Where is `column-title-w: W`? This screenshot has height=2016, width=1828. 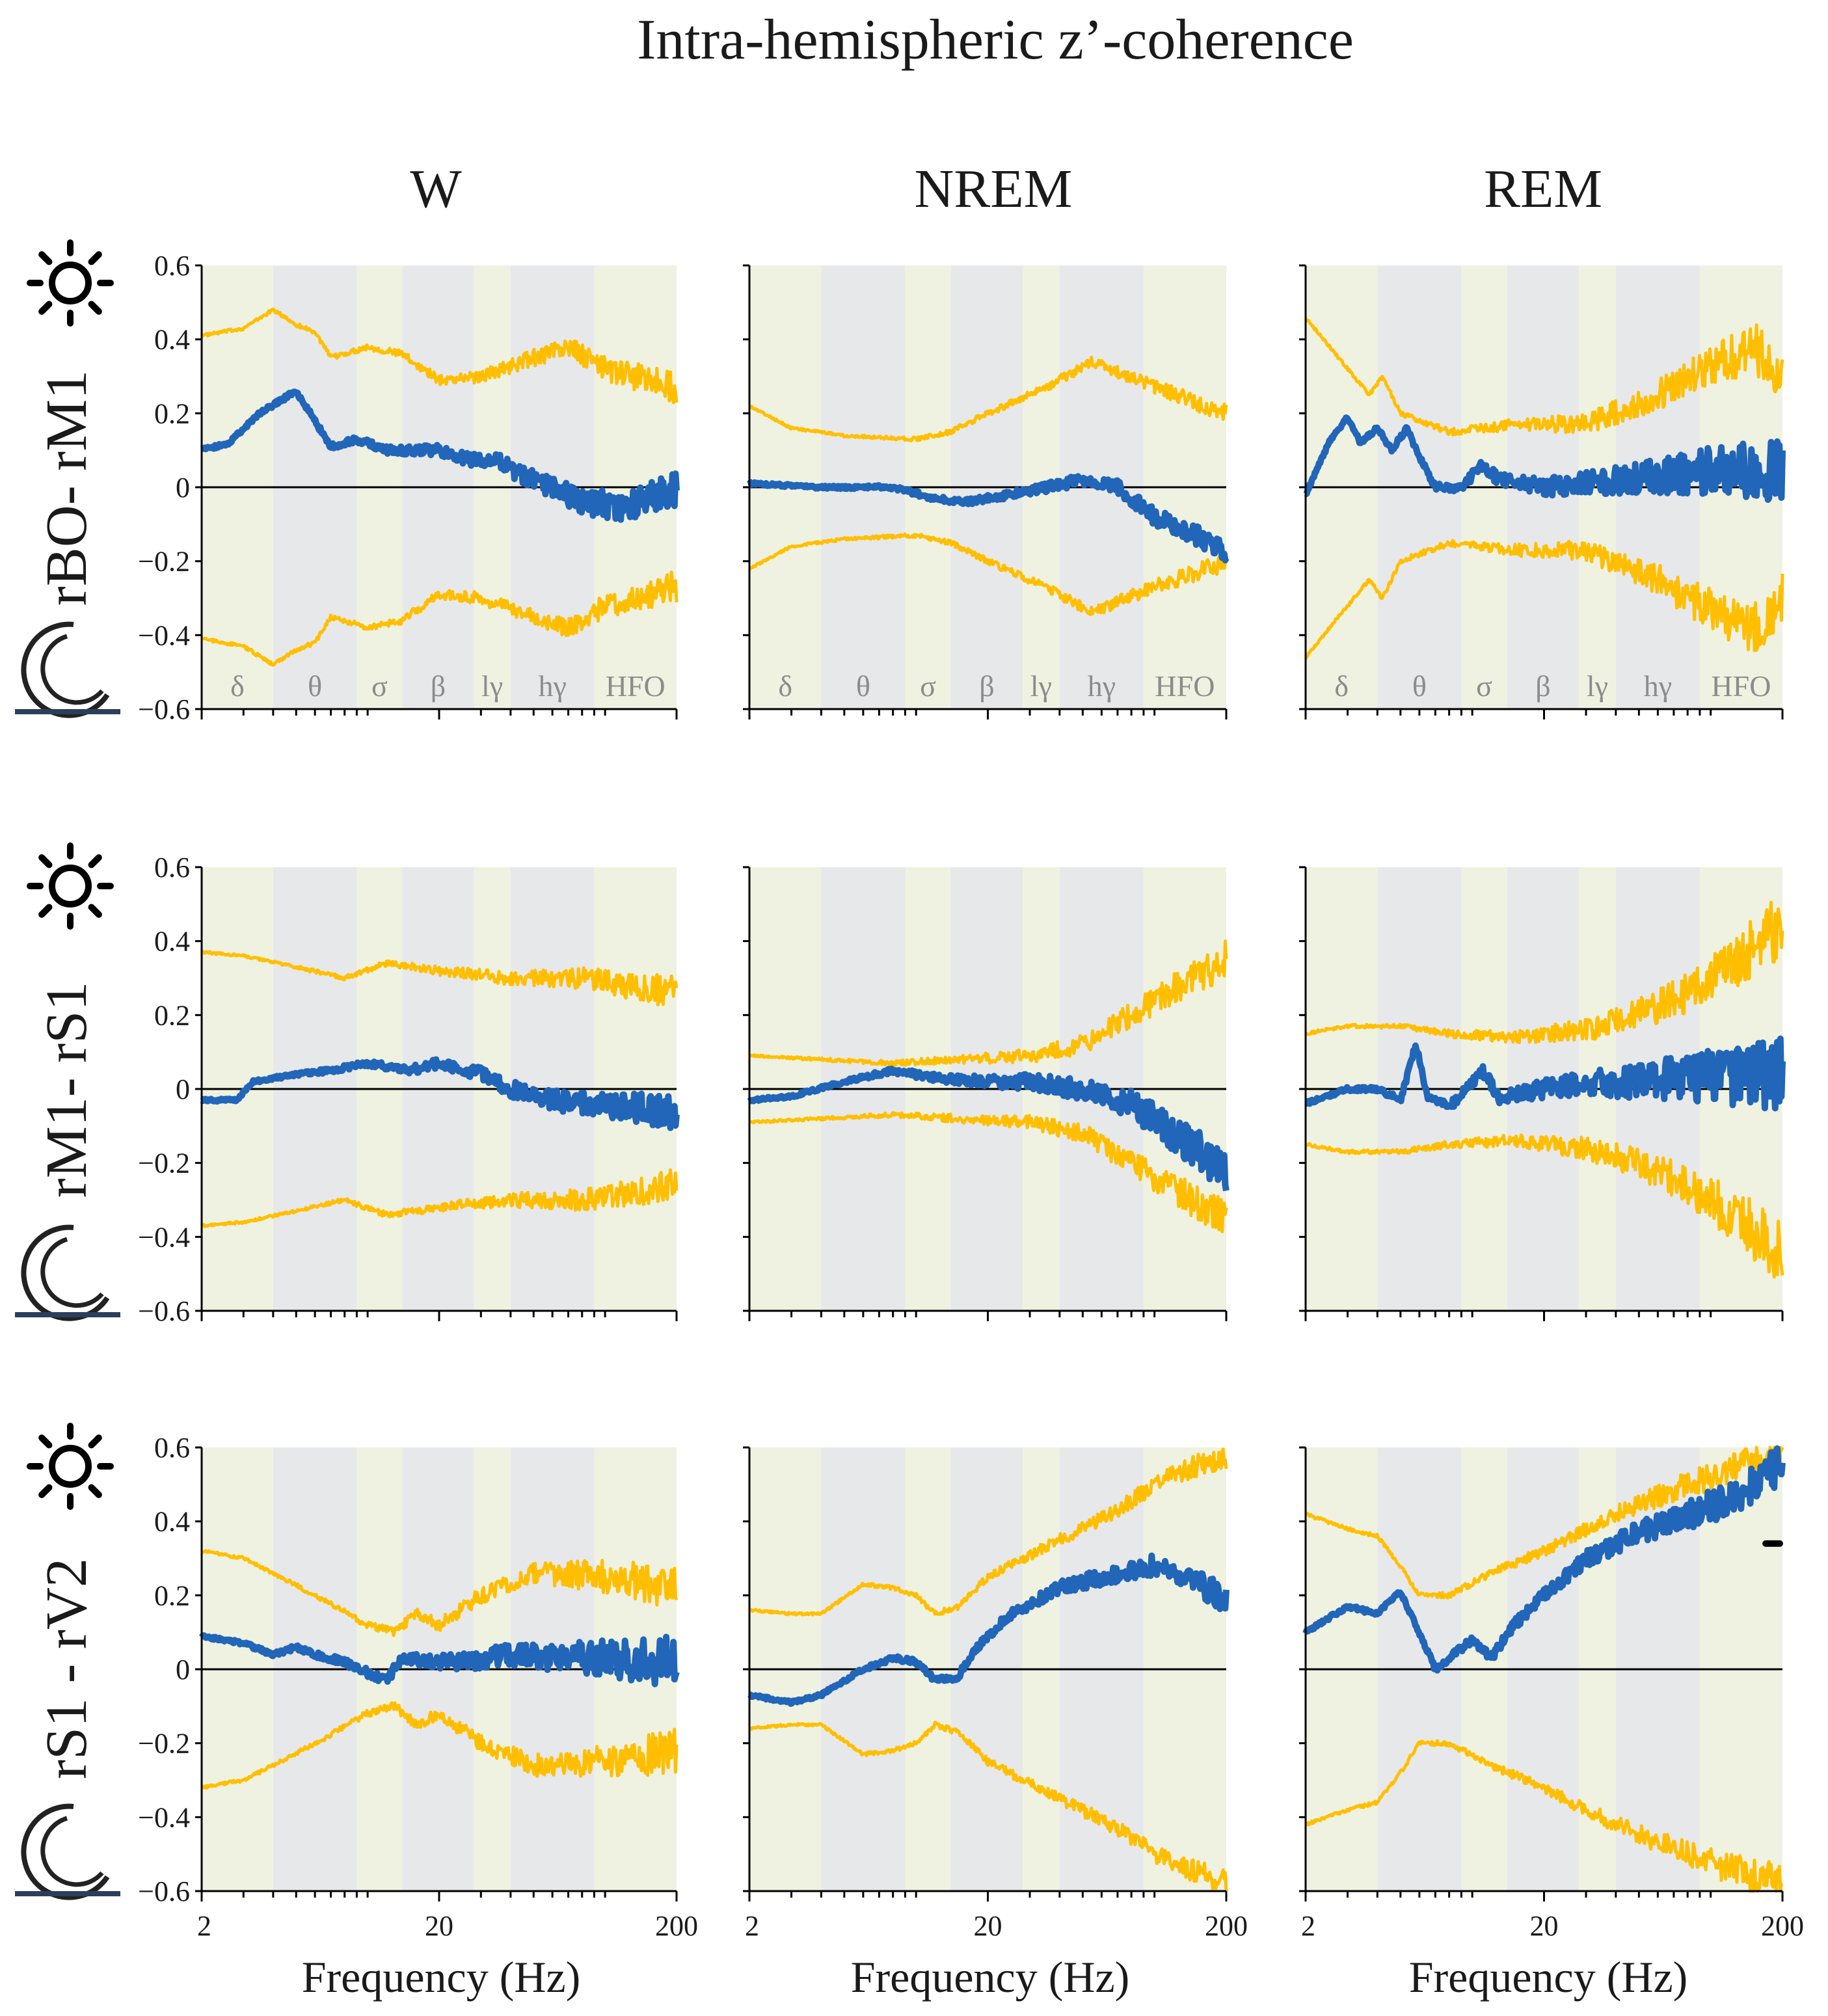
column-title-w: W is located at coordinates (436, 189).